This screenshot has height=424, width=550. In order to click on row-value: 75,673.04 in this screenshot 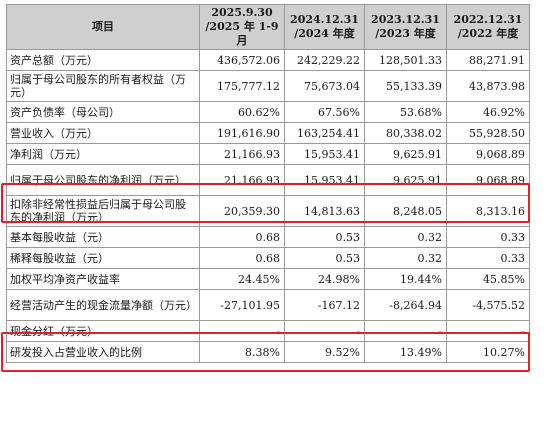, I will do `click(324, 86)`.